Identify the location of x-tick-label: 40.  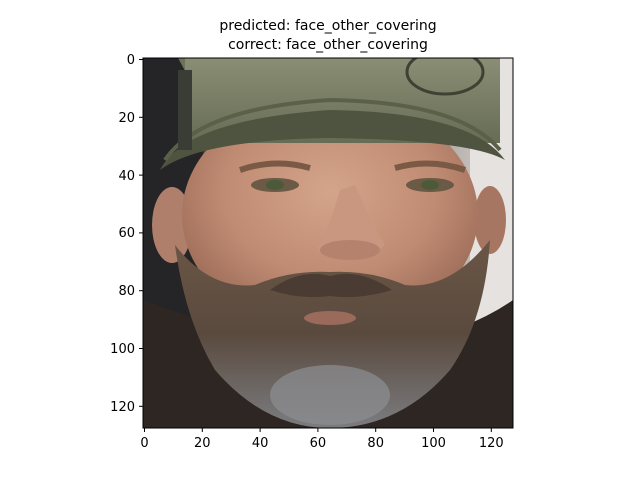
(260, 443).